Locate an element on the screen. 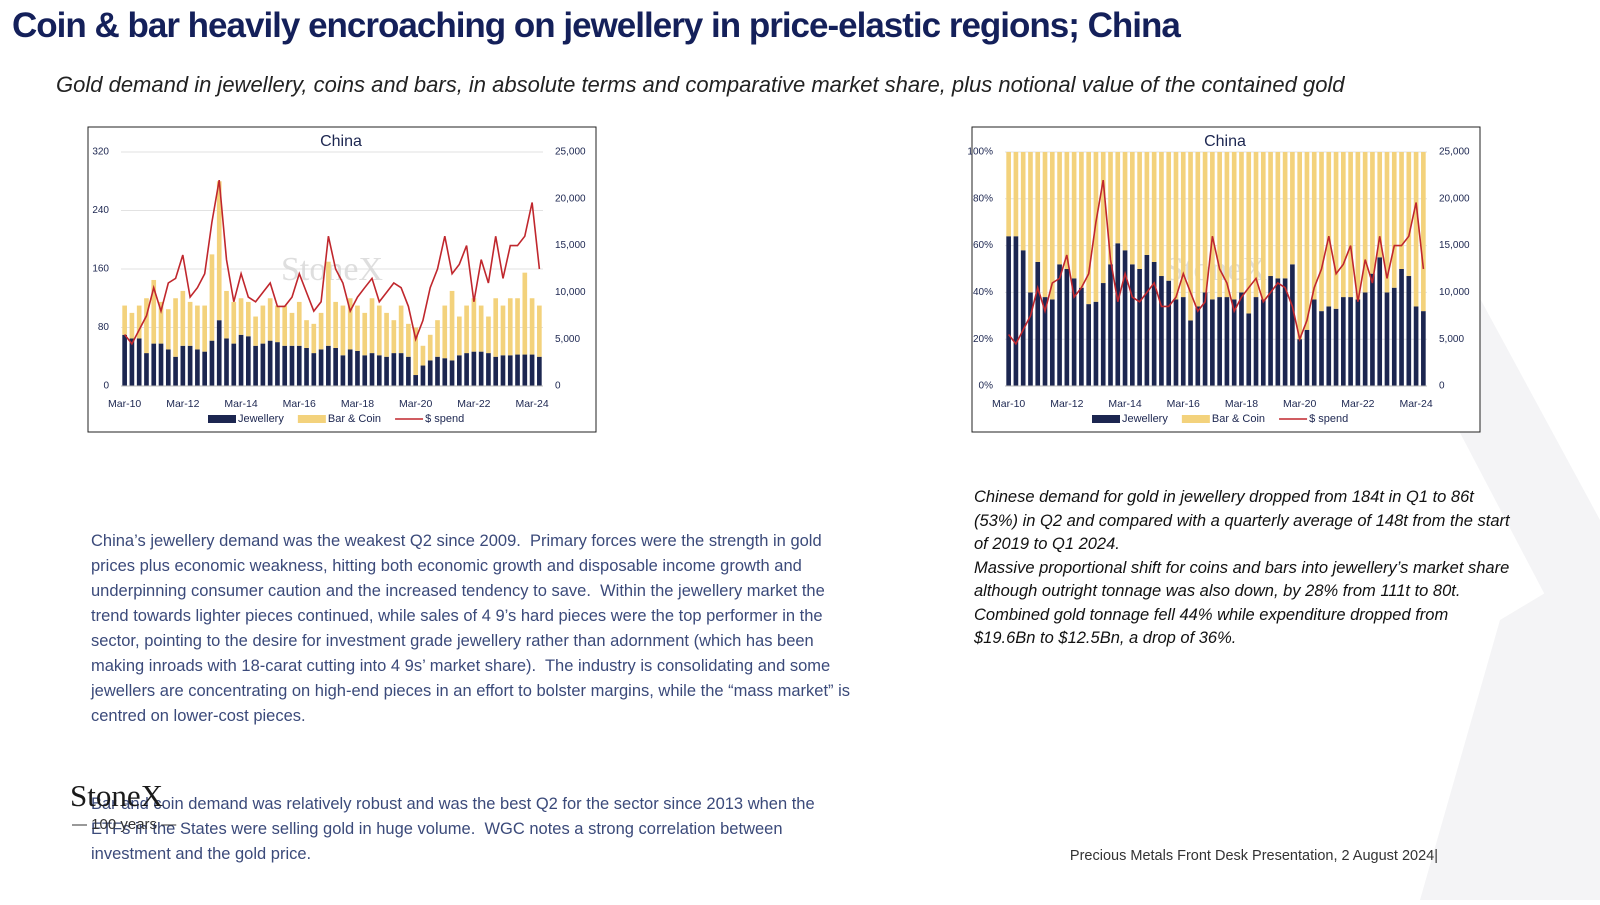 The height and width of the screenshot is (905, 1600). x-tick-label: Mar-14 is located at coordinates (240, 404).